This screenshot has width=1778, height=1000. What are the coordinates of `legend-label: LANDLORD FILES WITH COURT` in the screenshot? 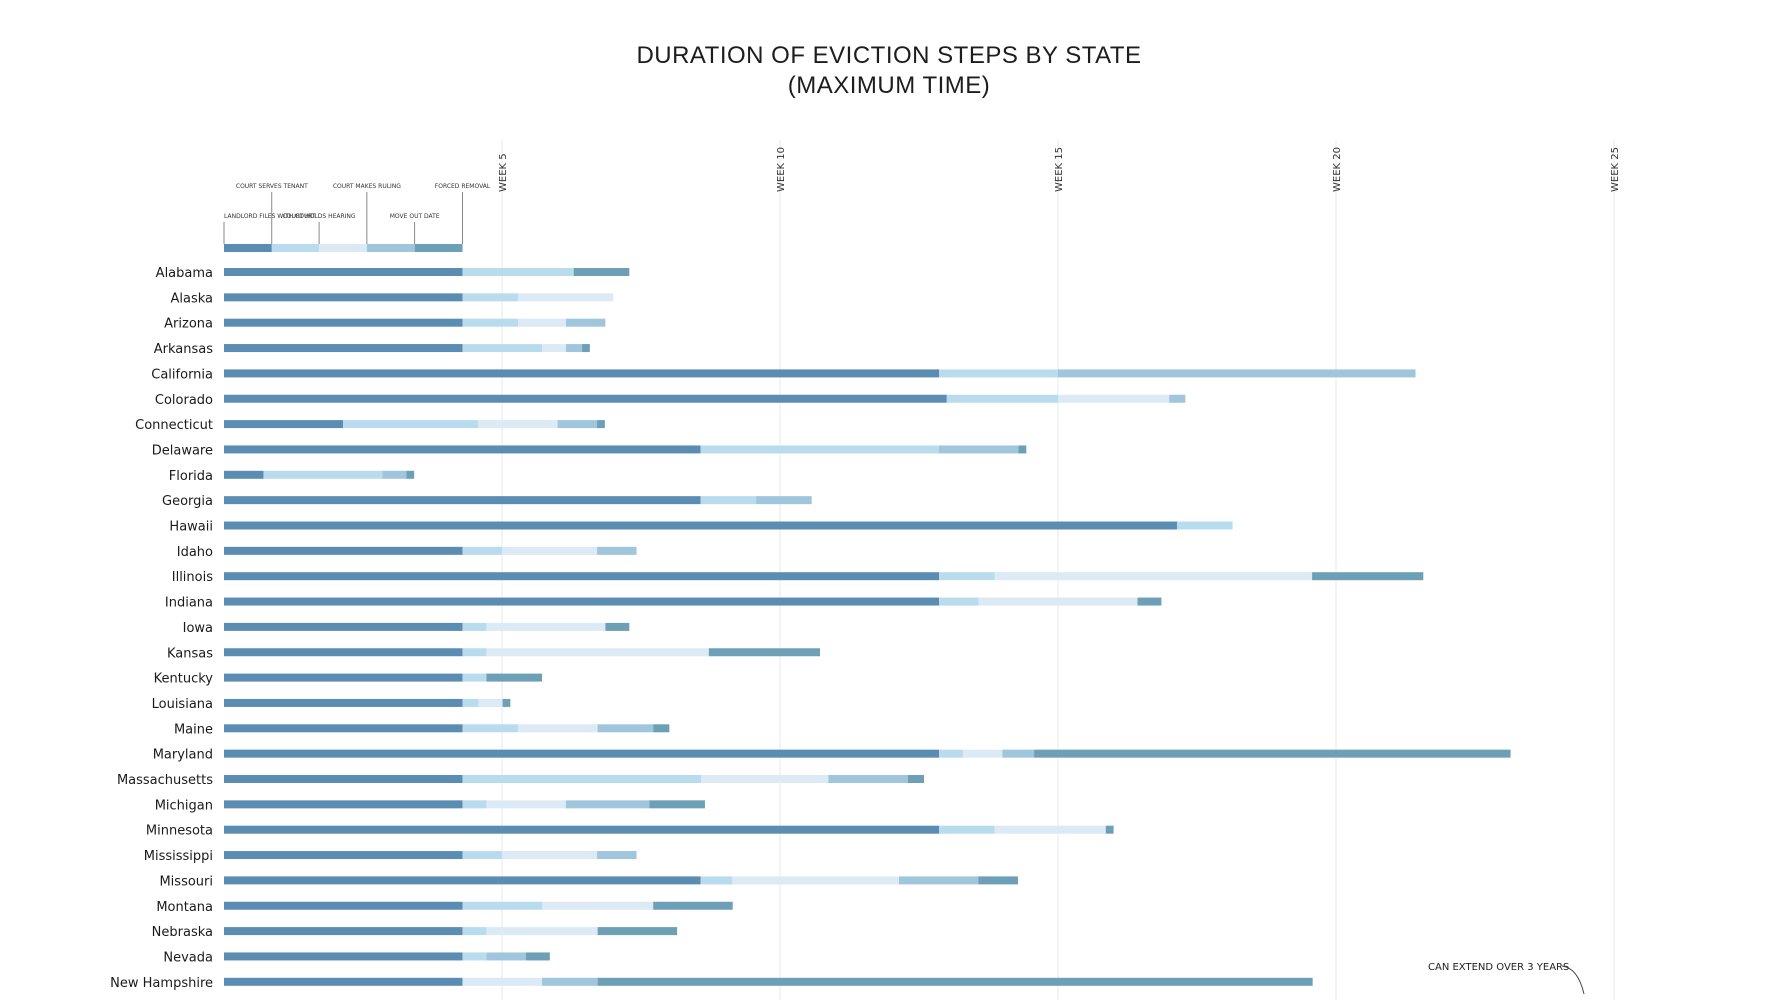 It's located at (270, 216).